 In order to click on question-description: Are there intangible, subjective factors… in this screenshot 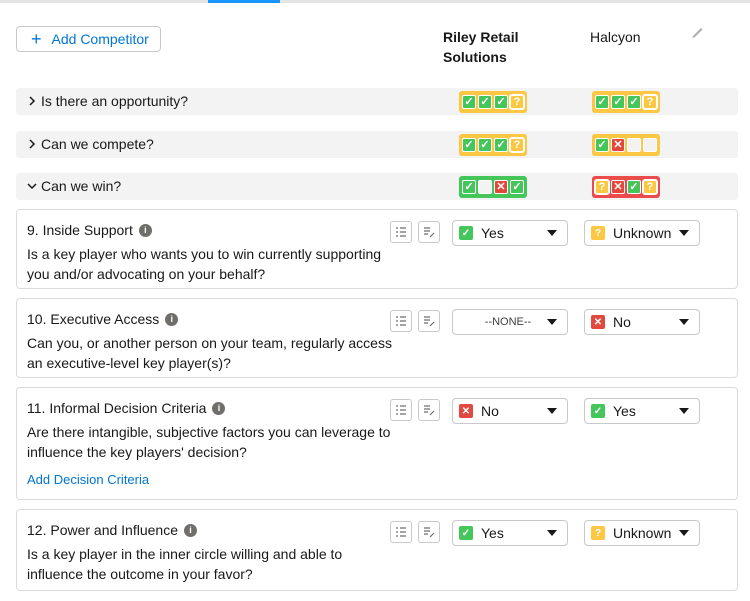, I will do `click(209, 442)`.